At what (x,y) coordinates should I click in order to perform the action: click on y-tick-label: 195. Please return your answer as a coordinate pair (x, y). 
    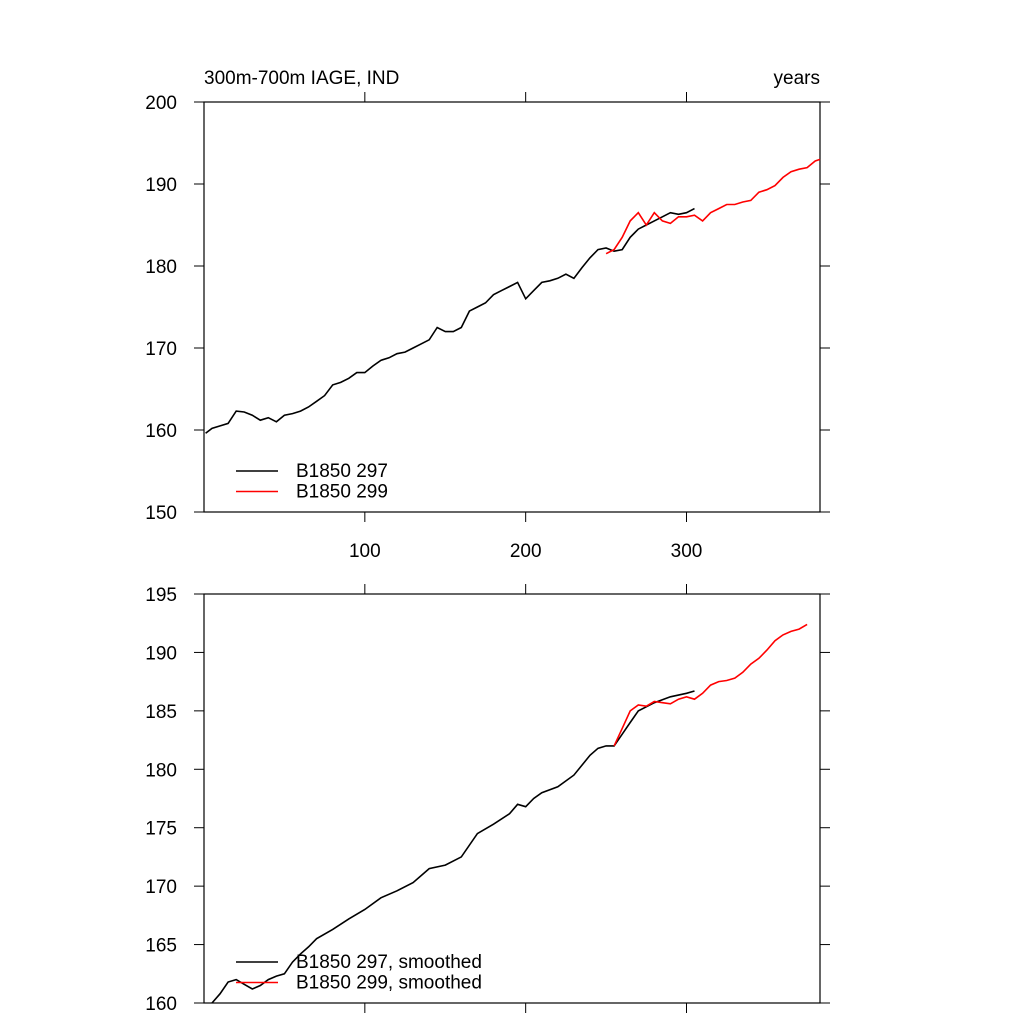
    Looking at the image, I should click on (161, 595).